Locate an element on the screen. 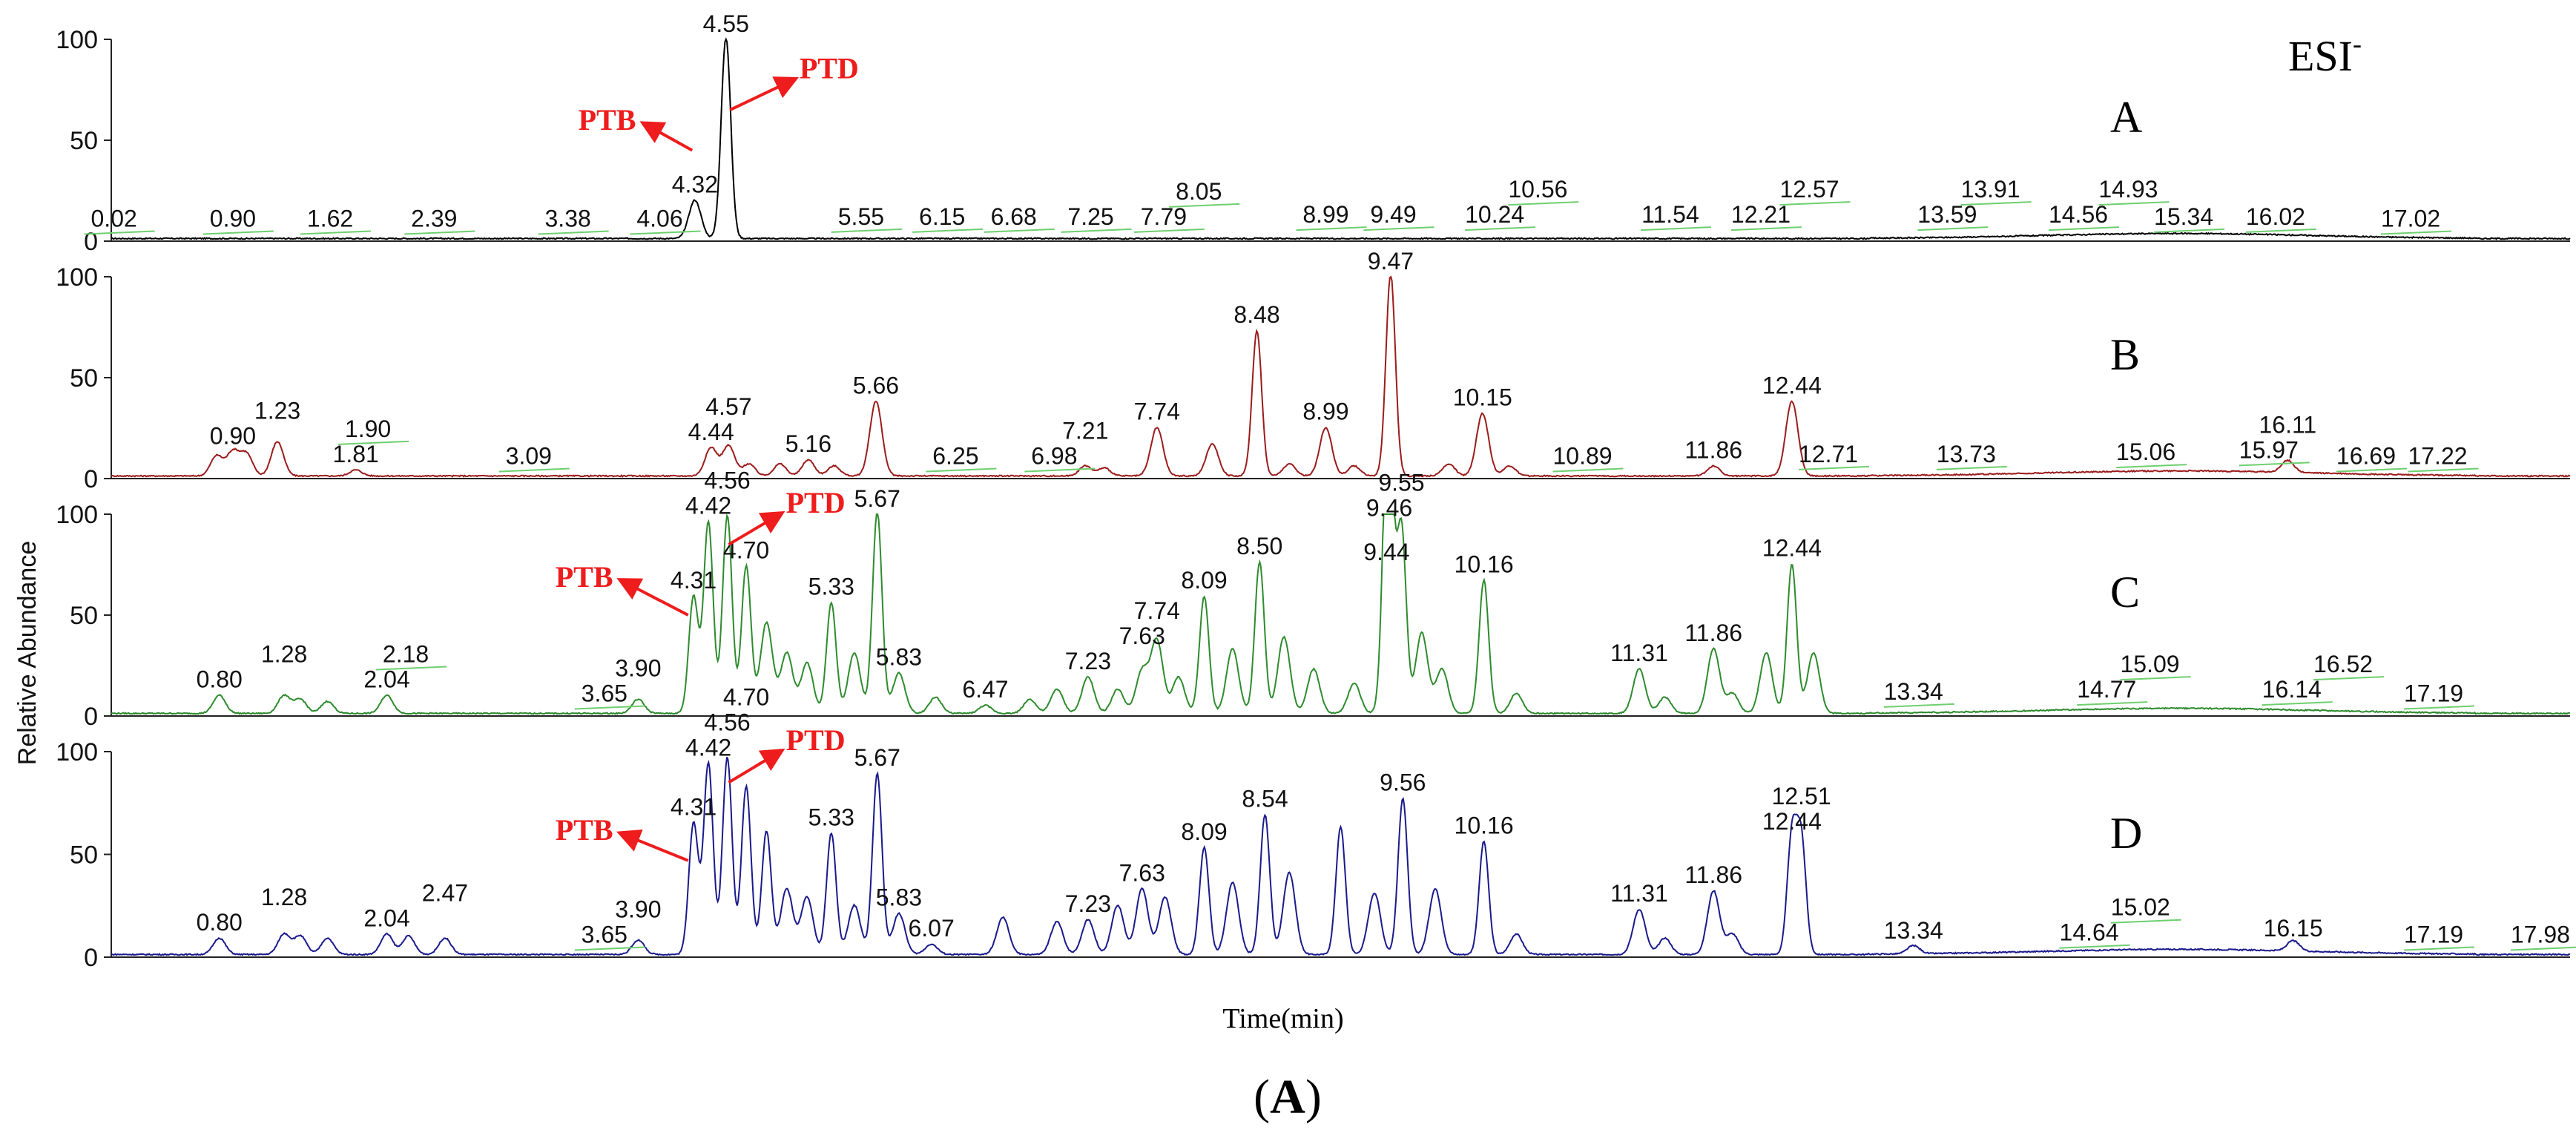  peak-label: 7.23 is located at coordinates (1088, 903).